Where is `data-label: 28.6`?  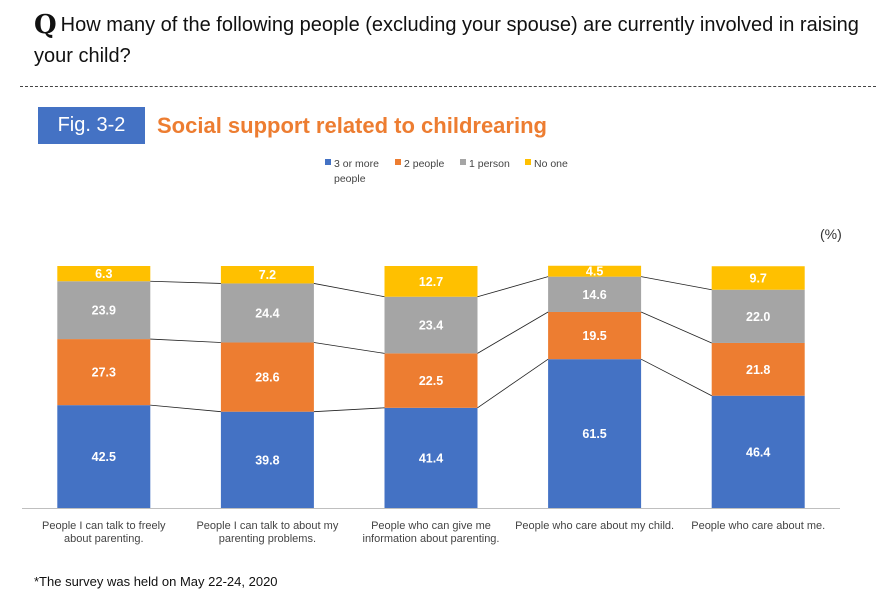
data-label: 28.6 is located at coordinates (267, 378).